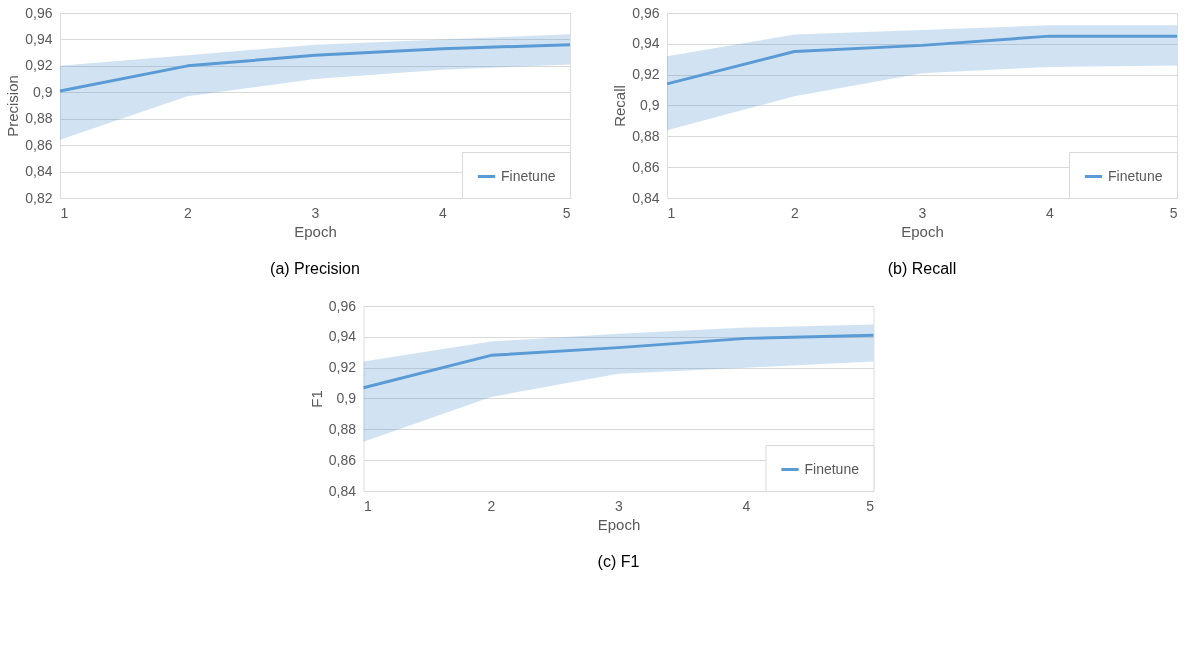 The height and width of the screenshot is (660, 1203). Describe the element at coordinates (39, 197) in the screenshot. I see `y-tick-label: 0,82` at that location.